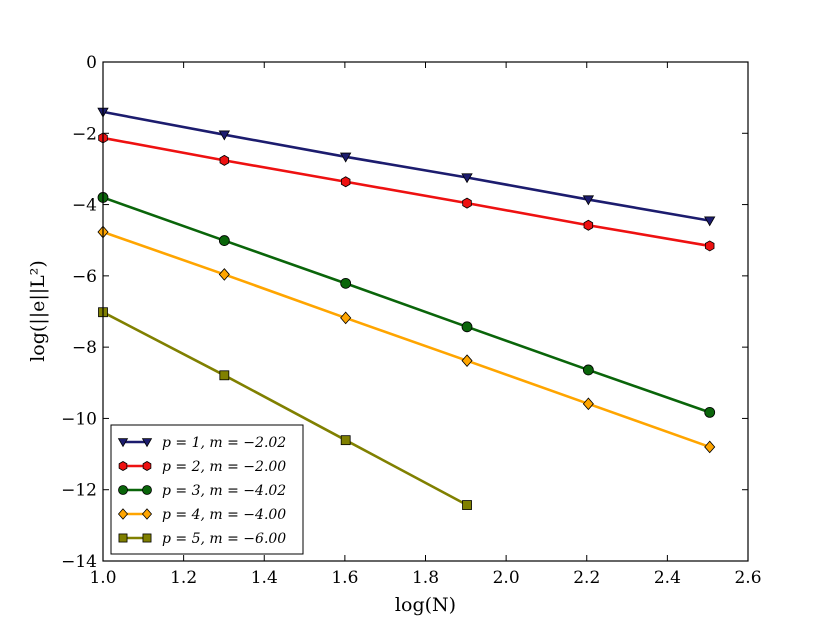 The width and height of the screenshot is (830, 623). I want to click on y-tick-label: −8, so click(84, 348).